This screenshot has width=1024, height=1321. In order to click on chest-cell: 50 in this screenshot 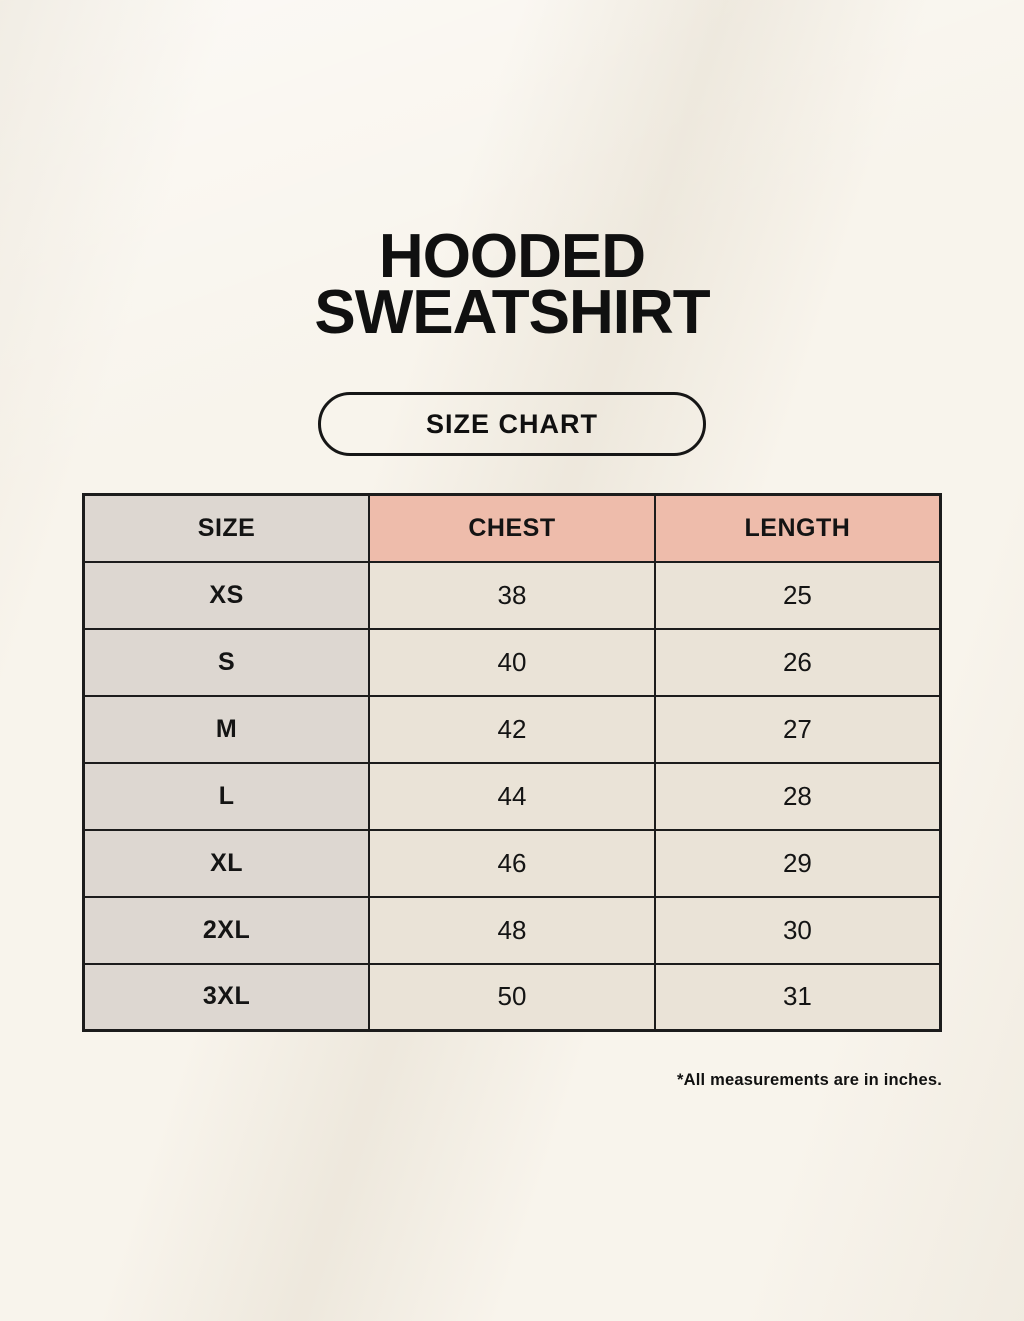, I will do `click(512, 997)`.